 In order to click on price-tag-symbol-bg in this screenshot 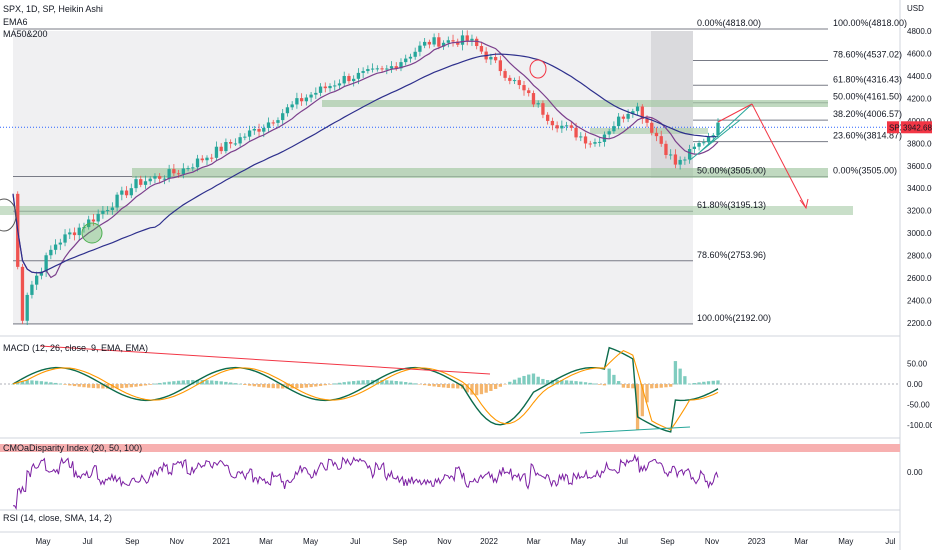, I will do `click(893, 127)`.